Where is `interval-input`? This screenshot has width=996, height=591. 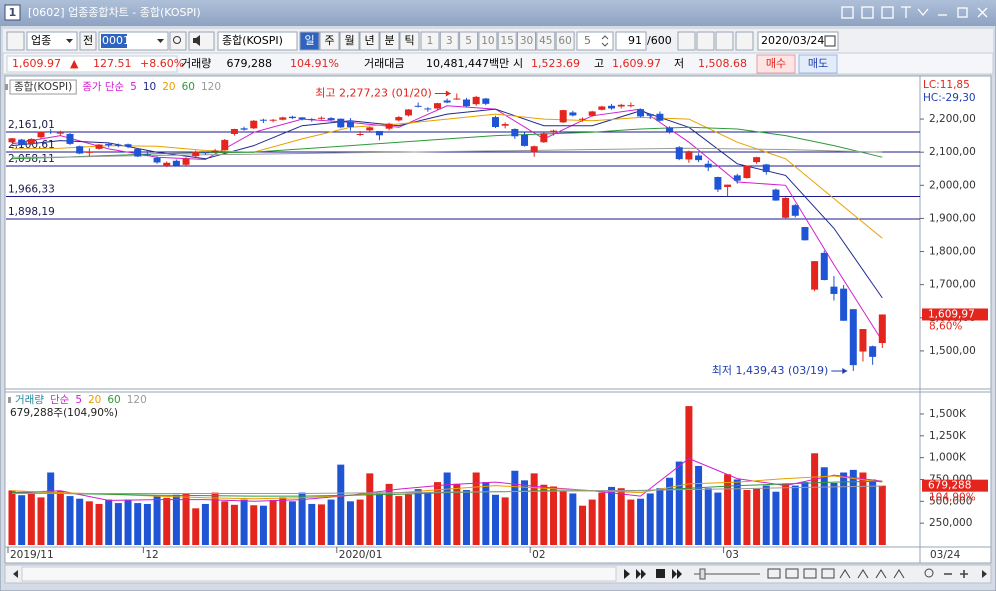 interval-input is located at coordinates (595, 41).